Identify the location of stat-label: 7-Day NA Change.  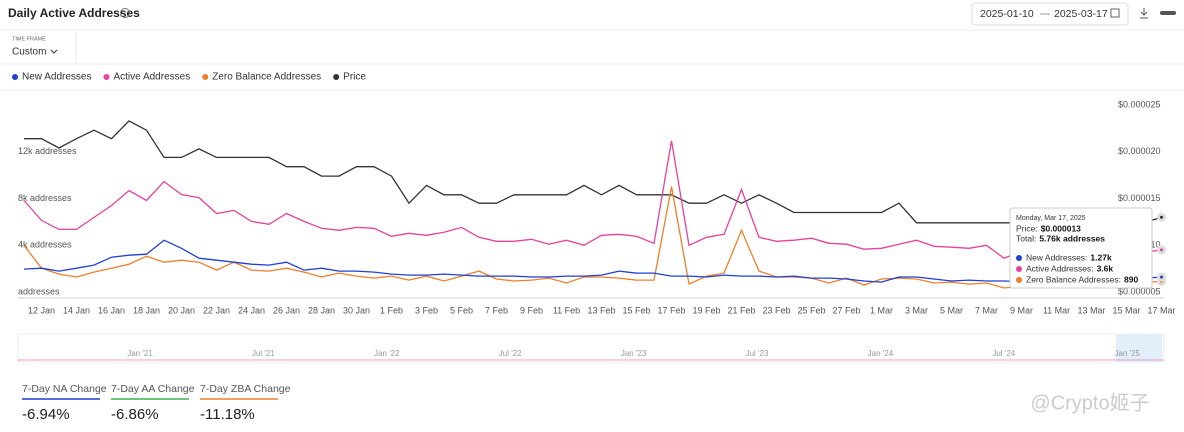
(64, 389).